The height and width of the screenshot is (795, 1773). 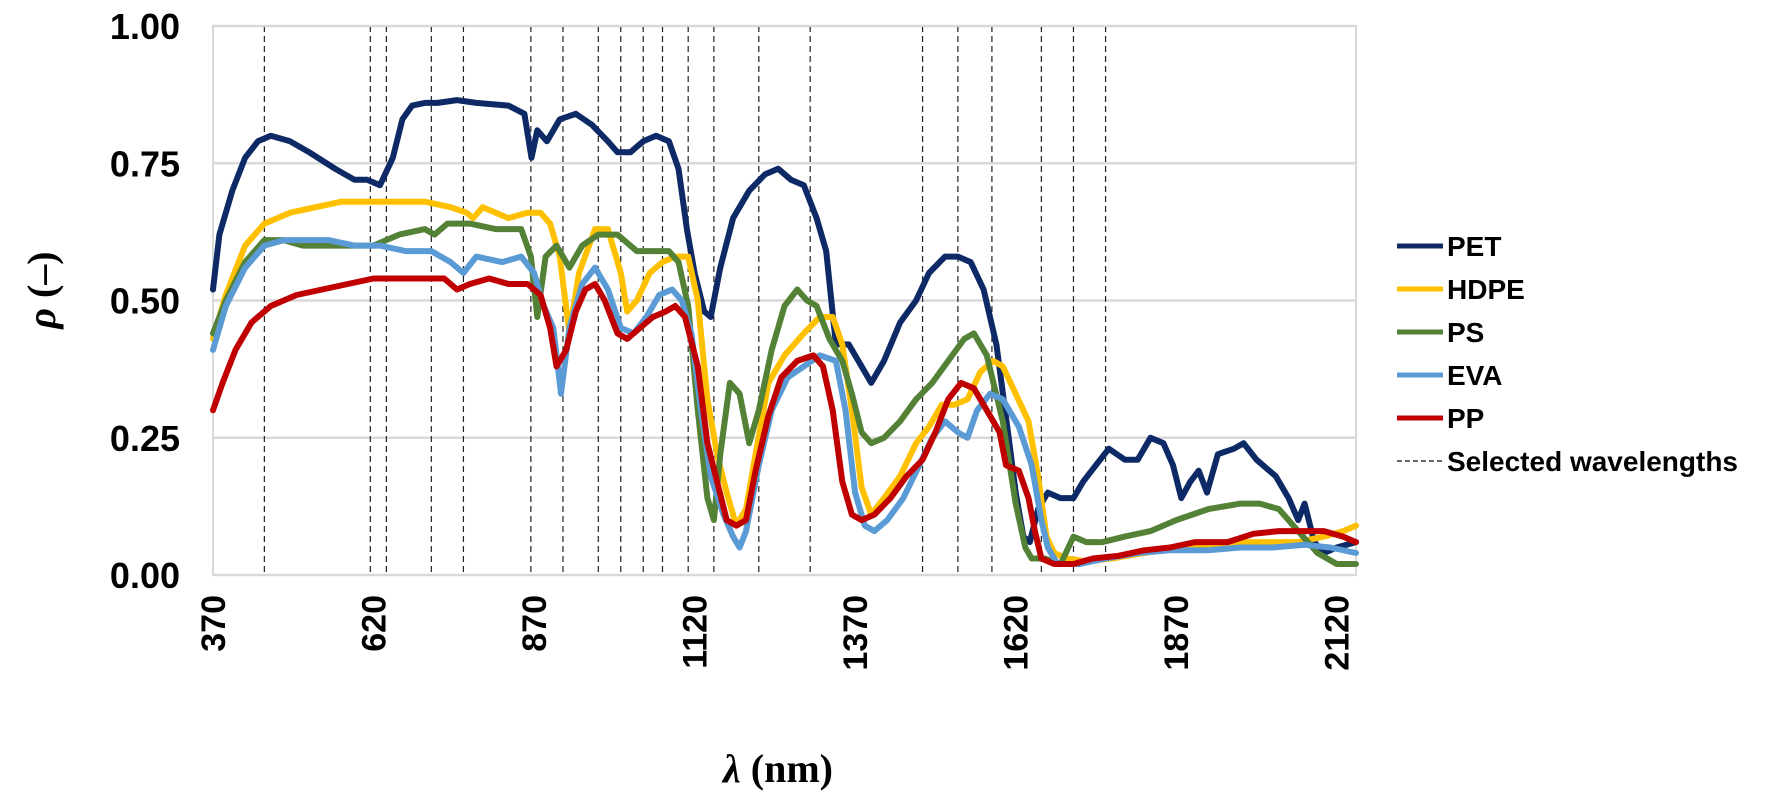 I want to click on x-tick-labels: 370 620 870 1120 1370 1620 1870 2120, so click(x=776, y=633).